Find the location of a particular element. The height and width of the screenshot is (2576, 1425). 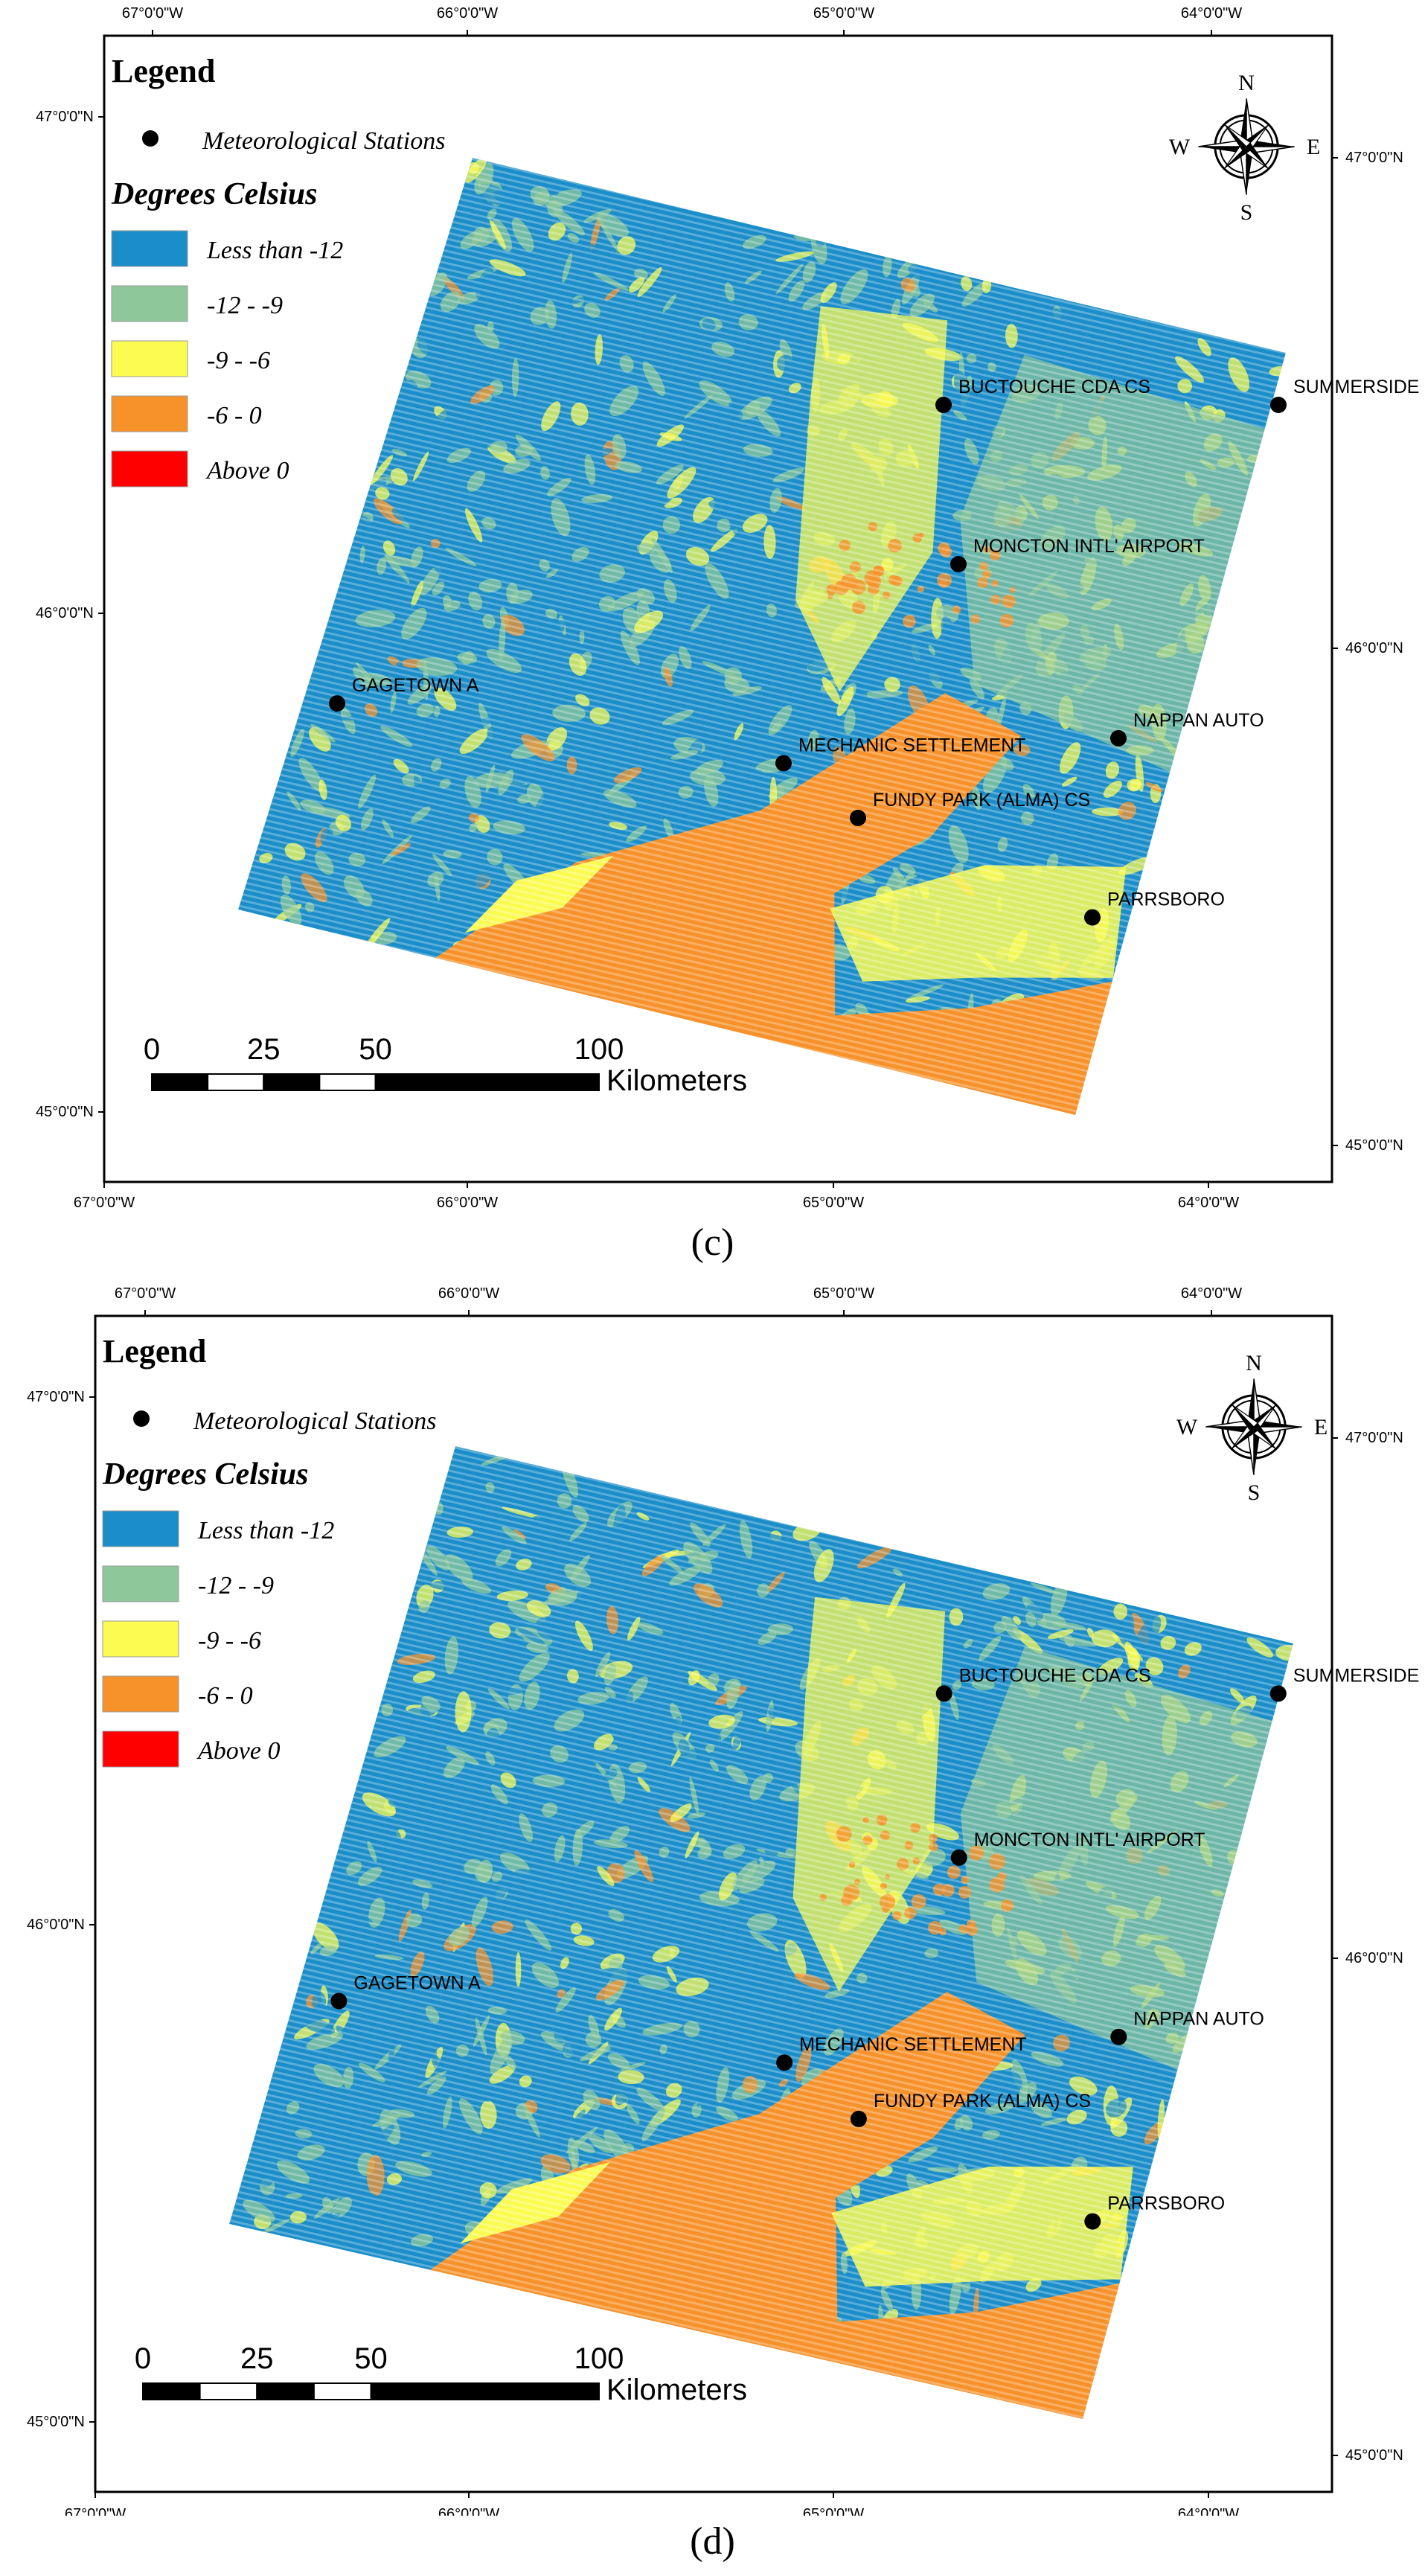

station-label: MECHANIC SETTLEMENT is located at coordinates (912, 745).